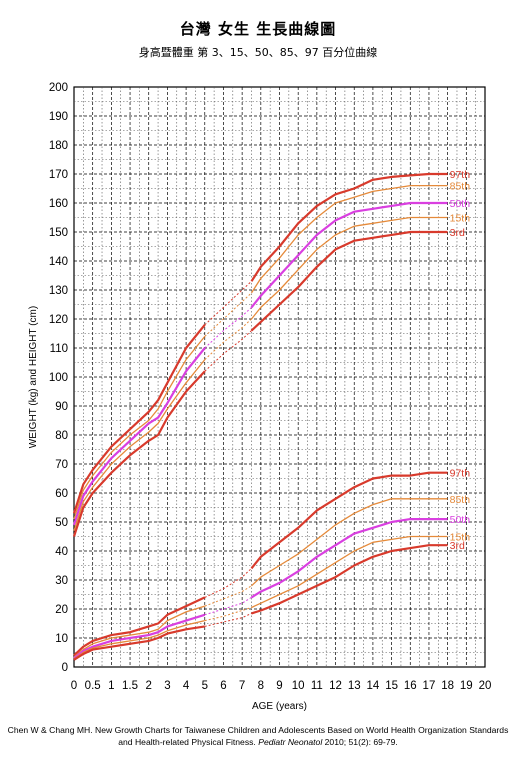 The image size is (516, 761). I want to click on weight-85th-line, so click(139, 631).